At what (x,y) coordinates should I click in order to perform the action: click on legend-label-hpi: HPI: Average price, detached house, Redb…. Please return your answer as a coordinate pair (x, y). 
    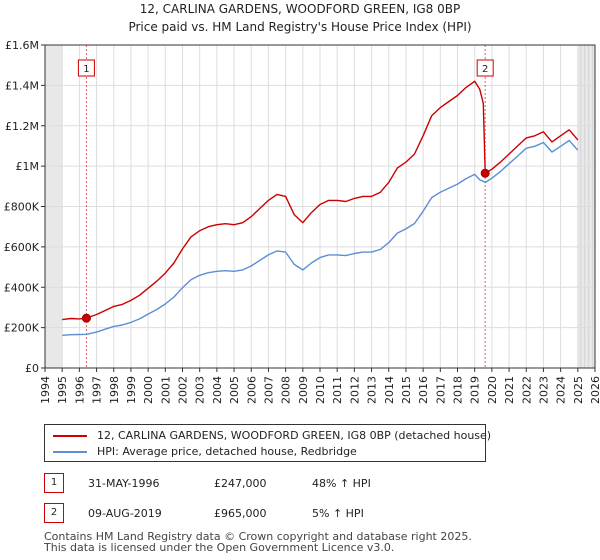
    Looking at the image, I should click on (227, 451).